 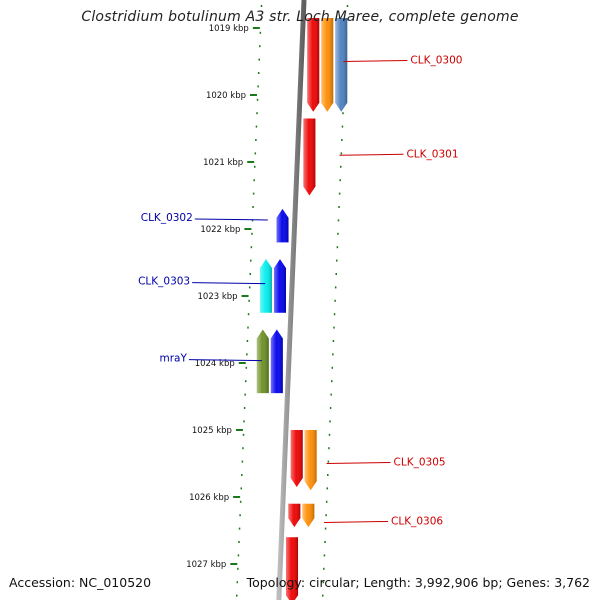 What do you see at coordinates (164, 282) in the screenshot?
I see `gene-label: CLK_0303` at bounding box center [164, 282].